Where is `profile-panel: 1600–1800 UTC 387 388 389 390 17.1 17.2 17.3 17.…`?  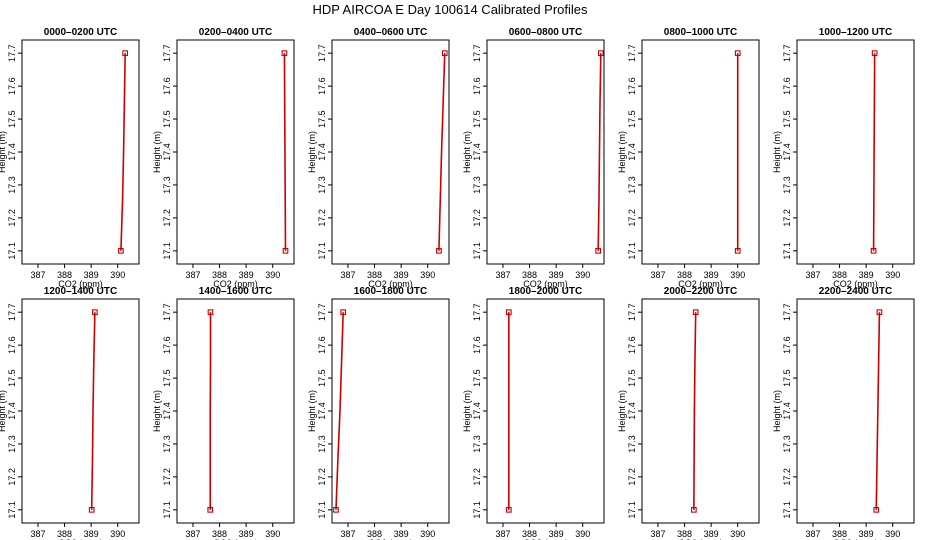
profile-panel: 1600–1800 UTC 387 388 389 390 17.1 17.2 17.3 17.… is located at coordinates (378, 413).